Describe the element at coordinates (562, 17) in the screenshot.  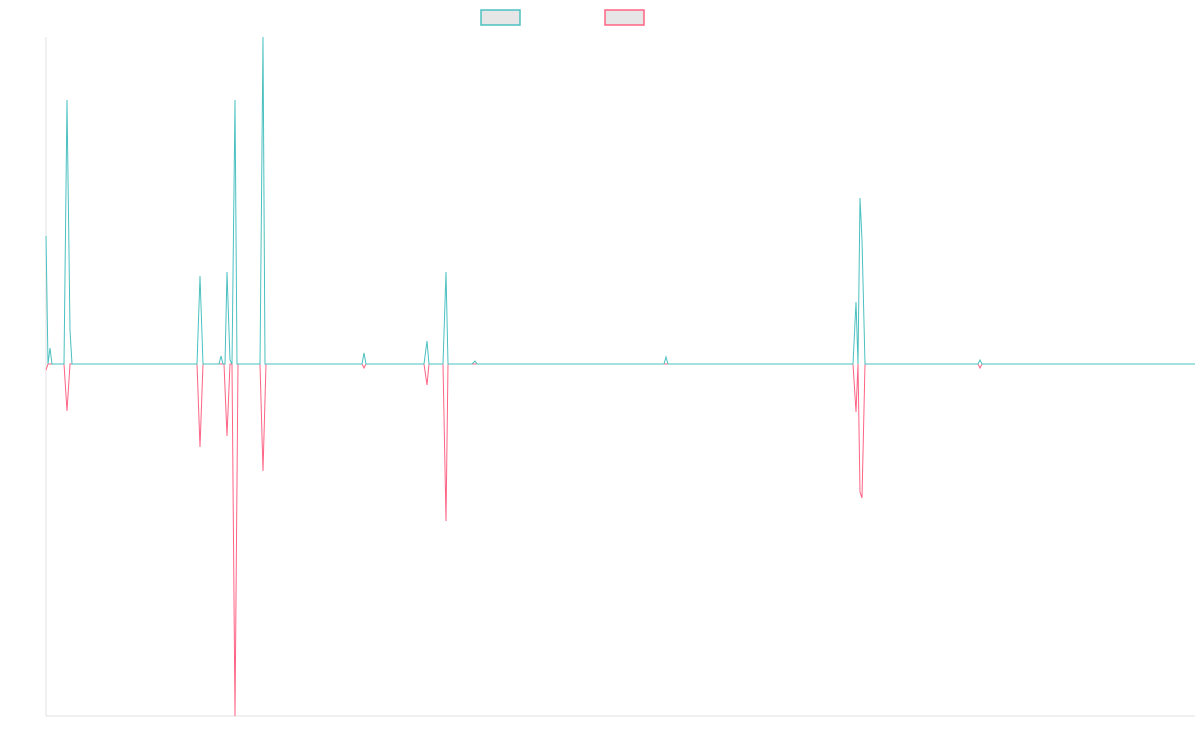
I see `legend` at that location.